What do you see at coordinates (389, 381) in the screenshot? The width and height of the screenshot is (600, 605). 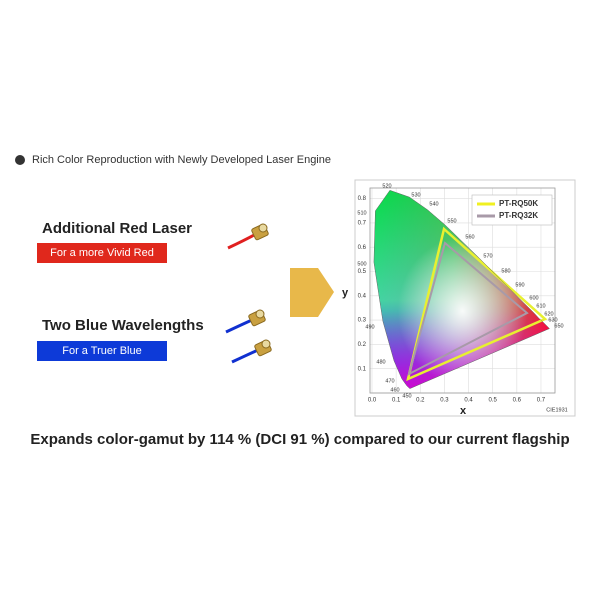 I see `wavelength-label: 470` at bounding box center [389, 381].